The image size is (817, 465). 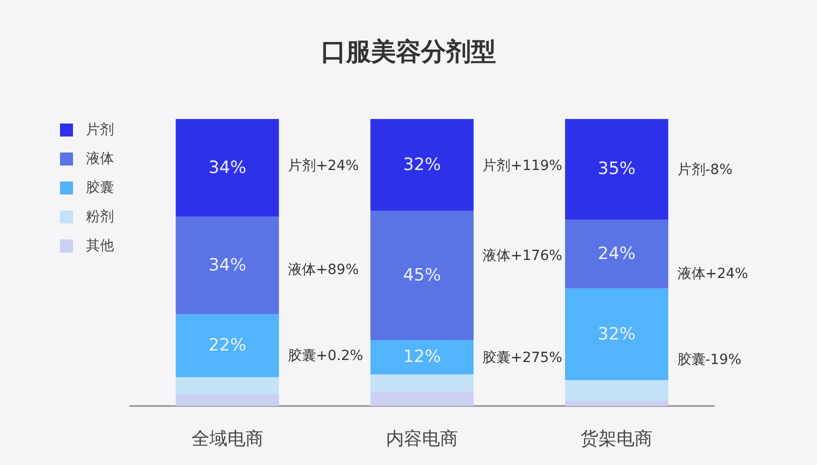 What do you see at coordinates (709, 360) in the screenshot?
I see `annotation: 胶囊-19%` at bounding box center [709, 360].